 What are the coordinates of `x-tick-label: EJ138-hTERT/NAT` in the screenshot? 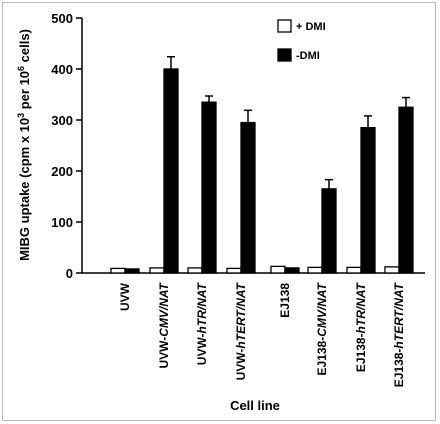 It's located at (399, 334).